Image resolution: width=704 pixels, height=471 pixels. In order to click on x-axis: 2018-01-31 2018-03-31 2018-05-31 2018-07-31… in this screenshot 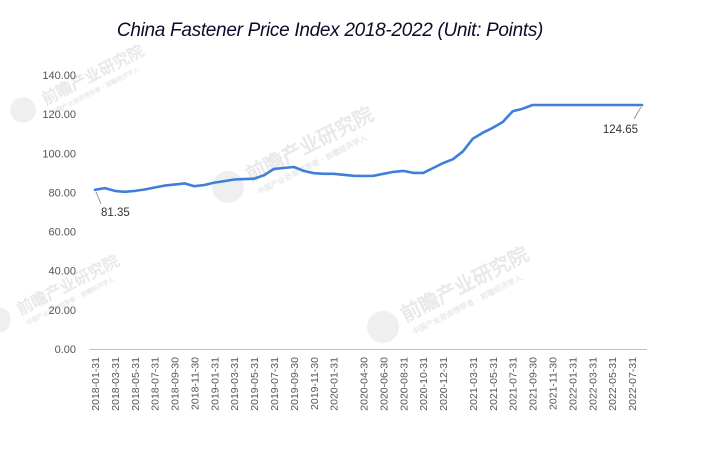, I will do `click(368, 380)`.